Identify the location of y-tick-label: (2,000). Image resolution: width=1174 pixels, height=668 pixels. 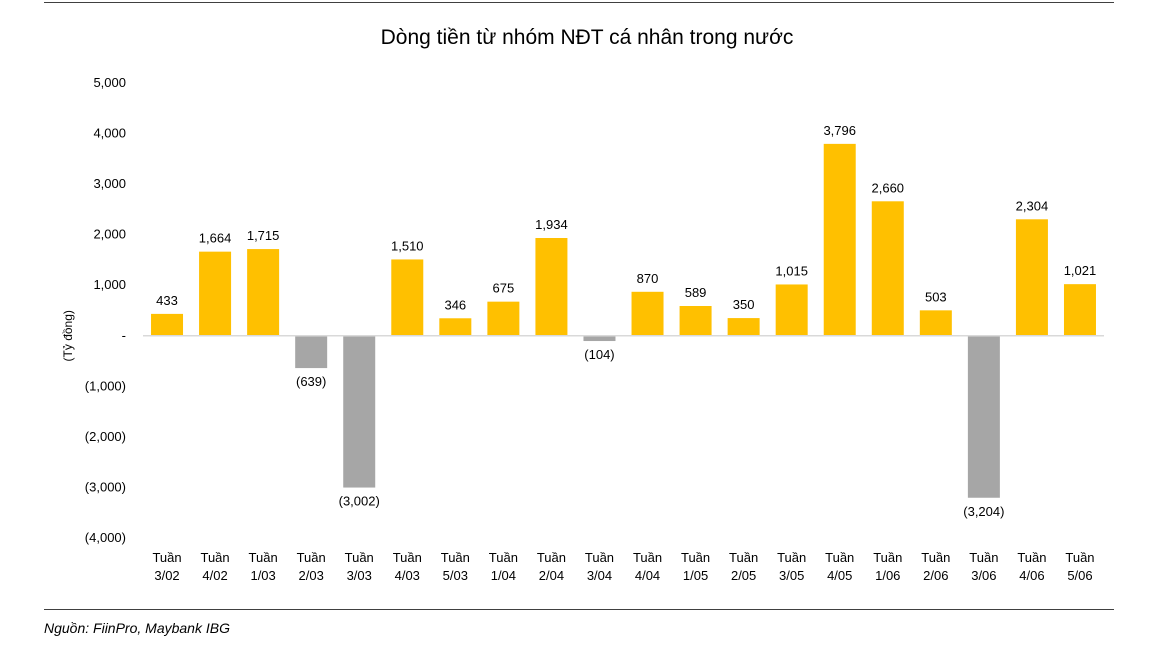
(105, 436).